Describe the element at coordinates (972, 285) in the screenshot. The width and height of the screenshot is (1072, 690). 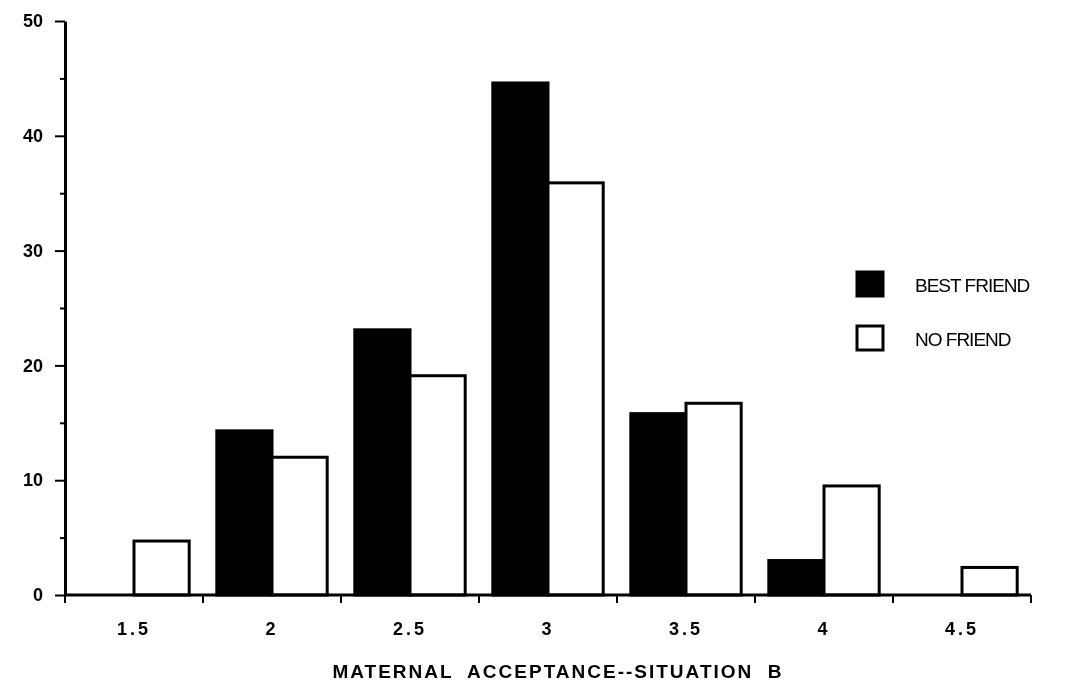
I see `legend-label: BEST FRIEND` at that location.